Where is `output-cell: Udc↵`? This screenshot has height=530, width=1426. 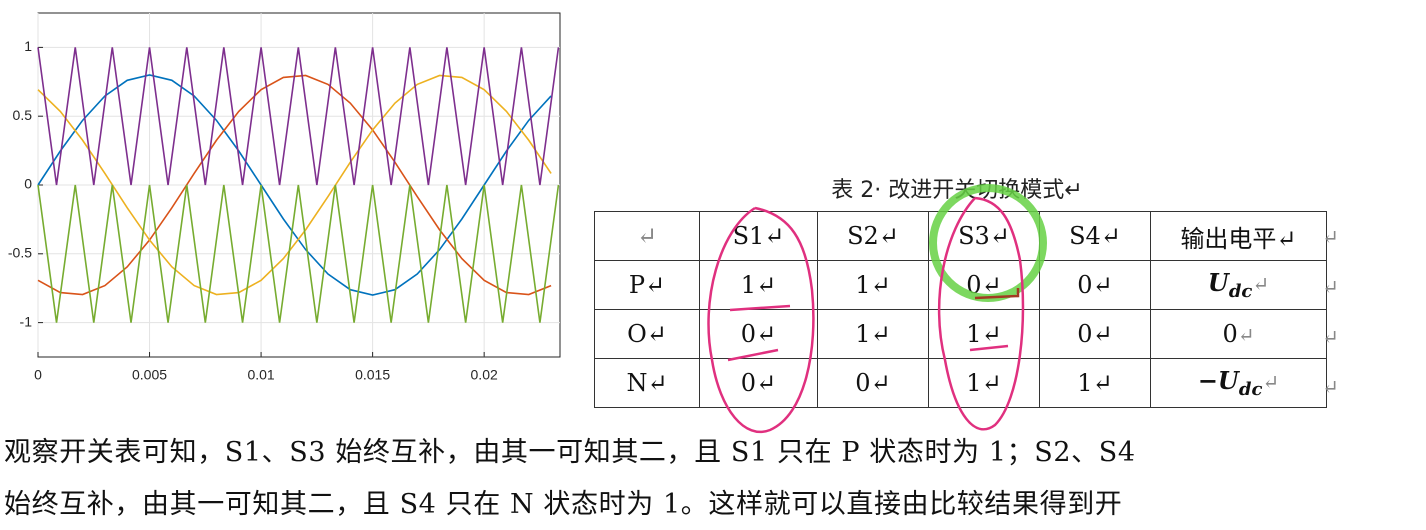 output-cell: Udc↵ is located at coordinates (1238, 285).